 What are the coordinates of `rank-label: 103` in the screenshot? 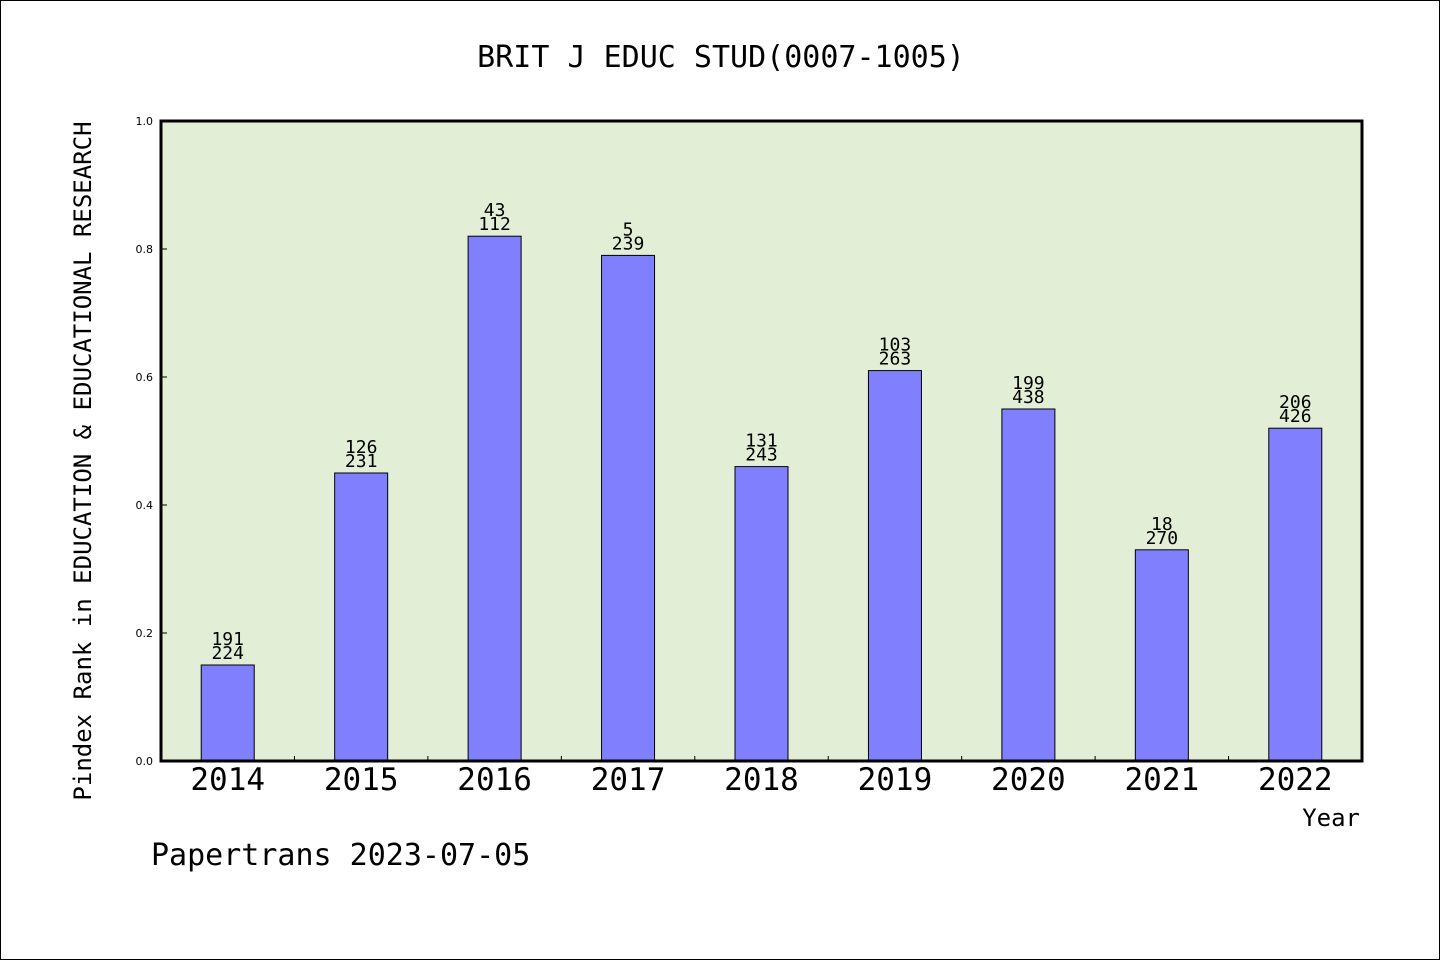 It's located at (895, 345).